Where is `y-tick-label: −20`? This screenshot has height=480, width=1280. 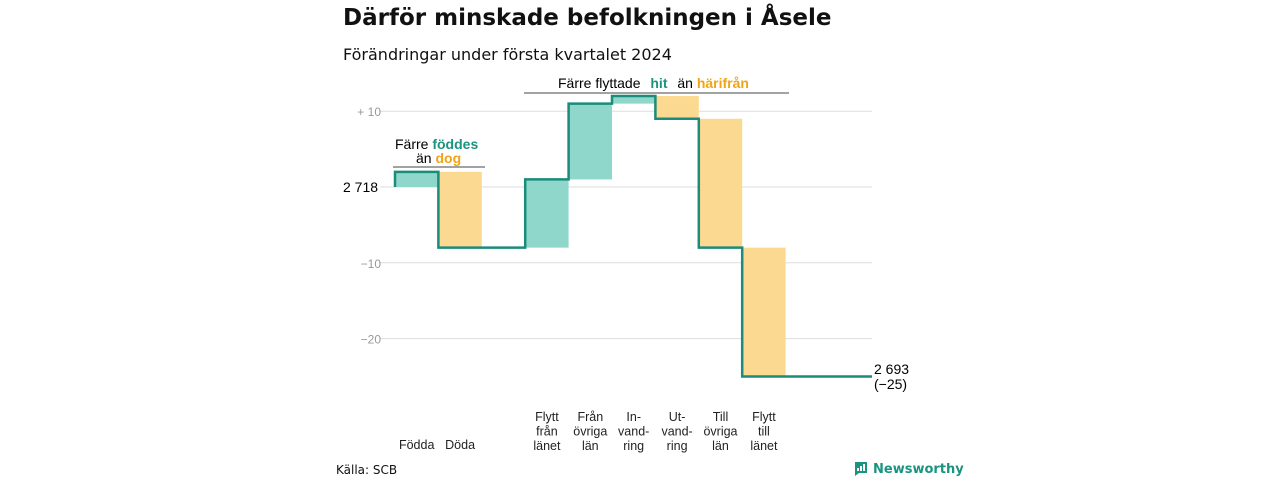 y-tick-label: −20 is located at coordinates (371, 340).